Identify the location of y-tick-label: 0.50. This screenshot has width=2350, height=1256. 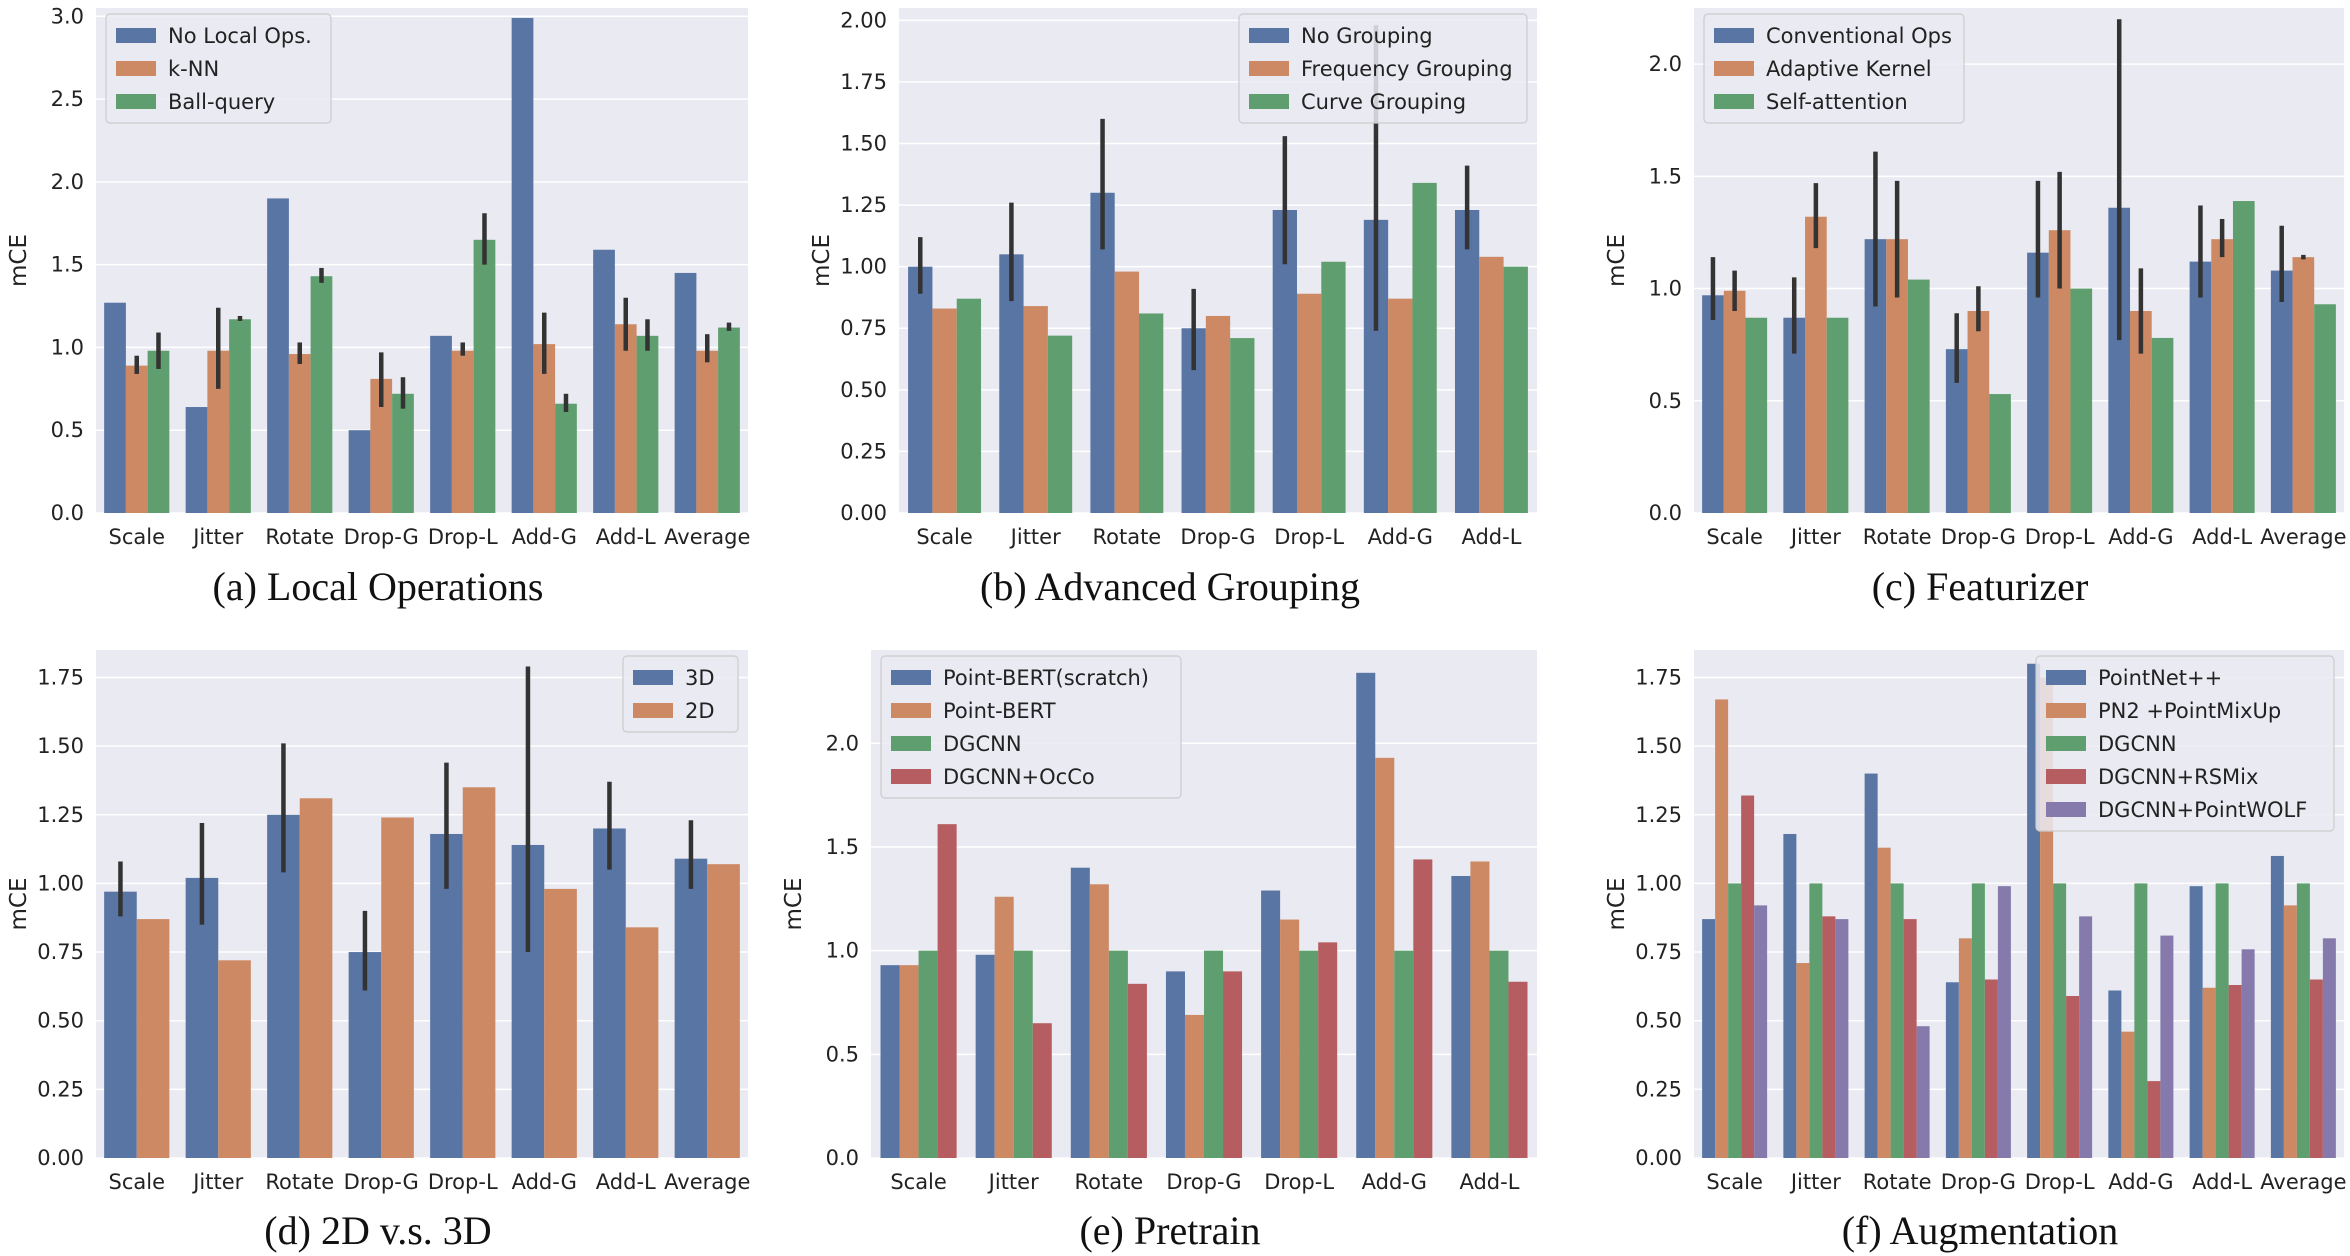
(1658, 1021).